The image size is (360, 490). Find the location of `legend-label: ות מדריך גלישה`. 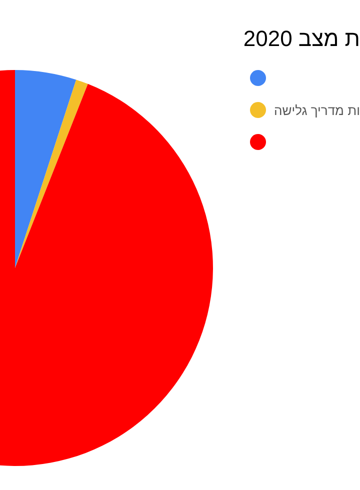

legend-label: ות מדריך גלישה is located at coordinates (317, 110).